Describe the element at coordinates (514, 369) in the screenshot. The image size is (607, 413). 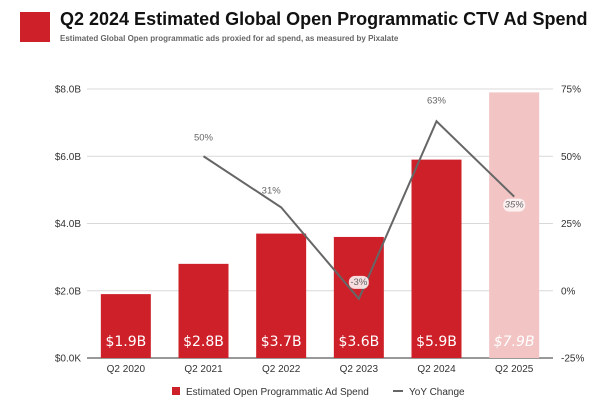
I see `x-tick-label: Q2 2025` at that location.